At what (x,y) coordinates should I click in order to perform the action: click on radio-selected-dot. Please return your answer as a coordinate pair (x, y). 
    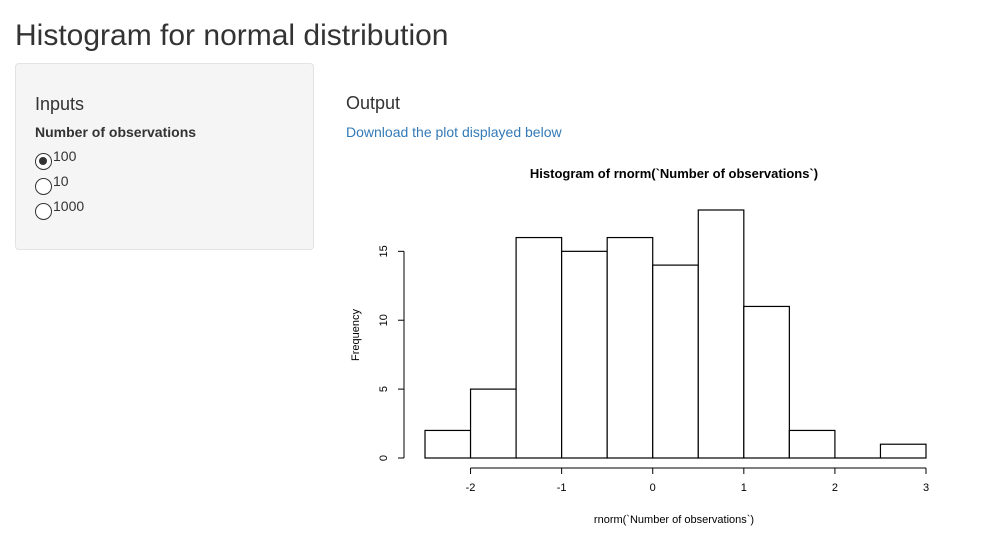
    Looking at the image, I should click on (43, 161).